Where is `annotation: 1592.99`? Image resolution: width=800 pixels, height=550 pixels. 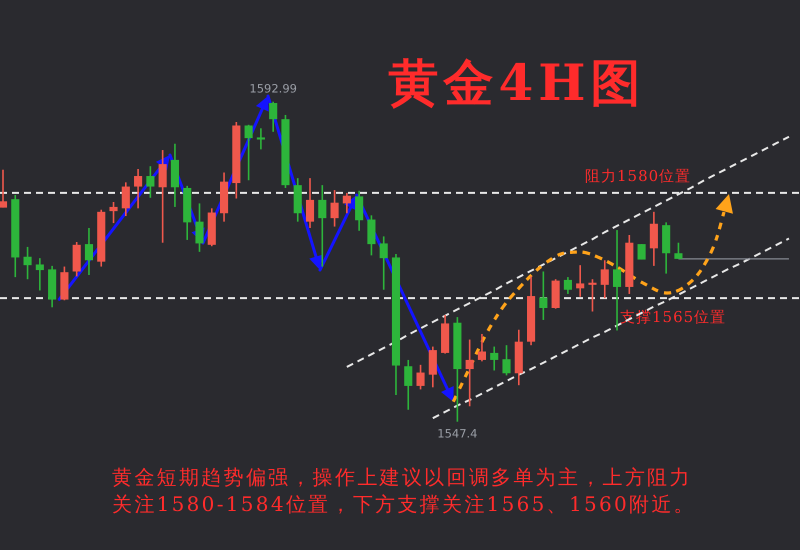
annotation: 1592.99 is located at coordinates (273, 89).